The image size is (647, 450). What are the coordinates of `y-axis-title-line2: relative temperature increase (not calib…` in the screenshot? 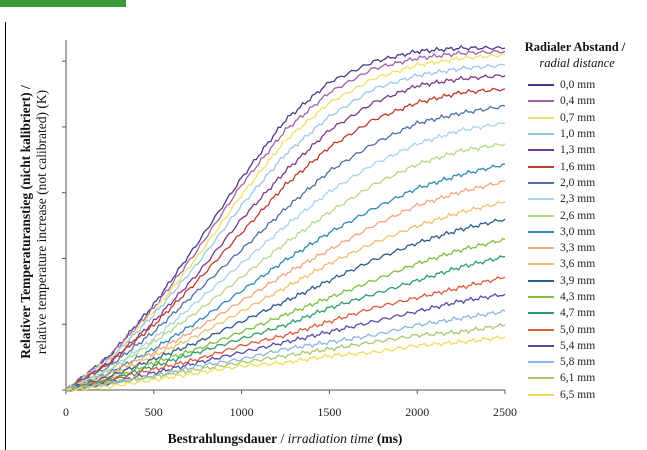 It's located at (41, 222).